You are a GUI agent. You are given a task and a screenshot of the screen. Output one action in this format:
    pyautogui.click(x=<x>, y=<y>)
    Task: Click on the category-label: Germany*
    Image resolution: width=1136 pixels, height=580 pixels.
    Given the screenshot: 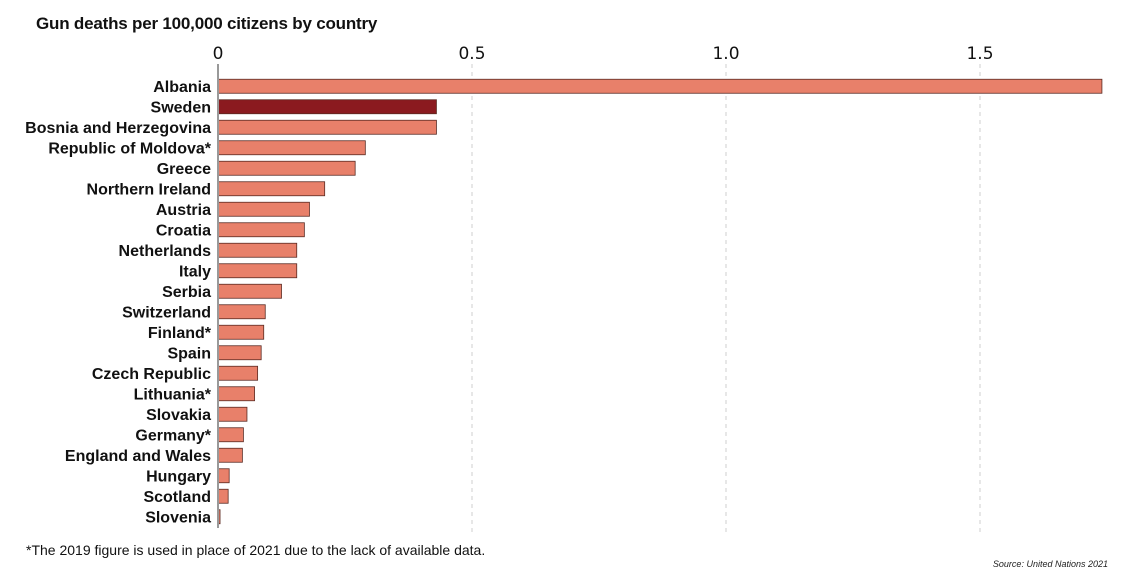 What is the action you would take?
    pyautogui.click(x=173, y=435)
    